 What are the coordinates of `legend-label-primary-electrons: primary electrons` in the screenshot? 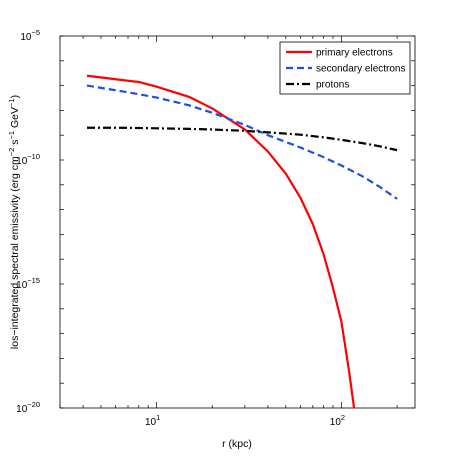 It's located at (354, 53).